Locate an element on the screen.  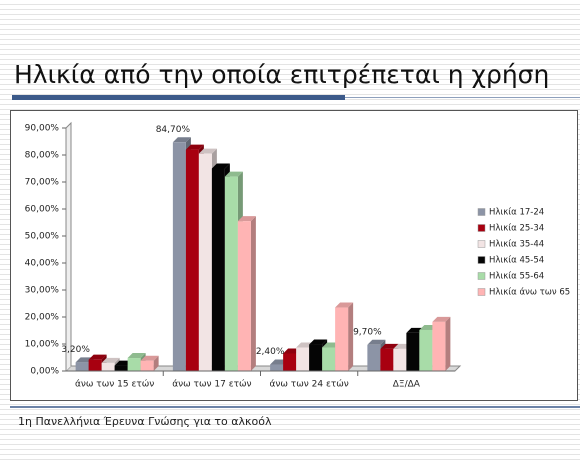
y-tick-label: 10,00% is located at coordinates (42, 345).